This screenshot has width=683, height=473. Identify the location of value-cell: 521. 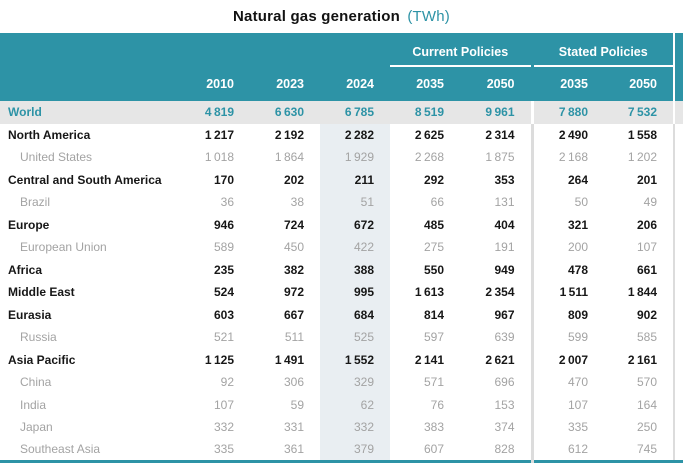
(223, 337).